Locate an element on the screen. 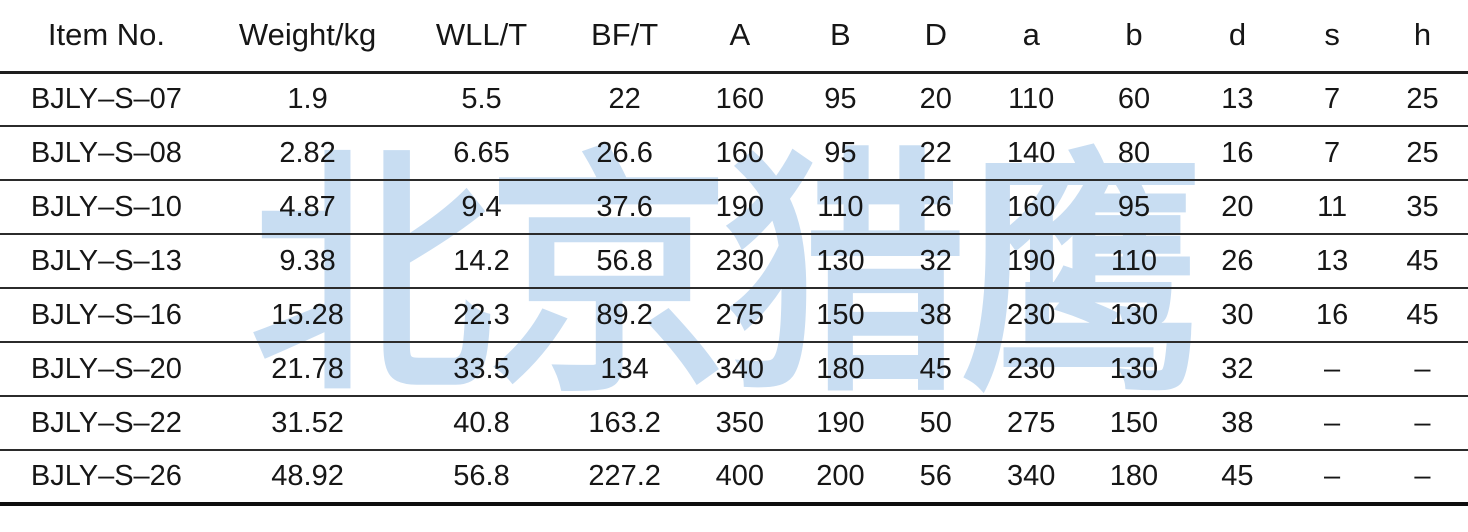  column-header-2: WLL/T is located at coordinates (481, 37).